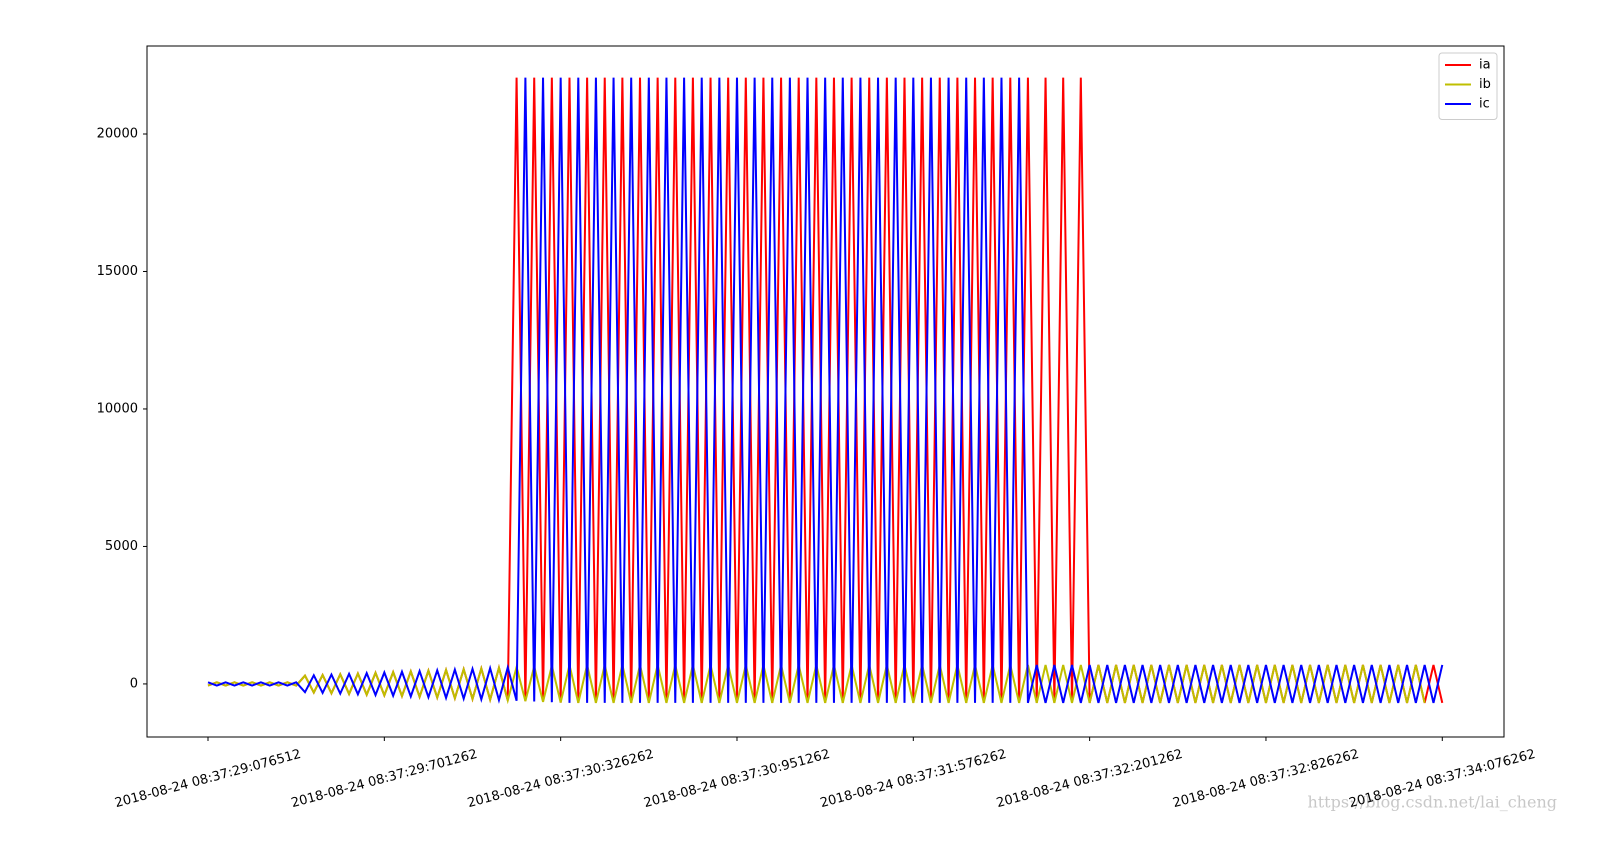 The image size is (1622, 850). I want to click on x-tick-label: 2018-08-24 08:37:29:701262, so click(384, 779).